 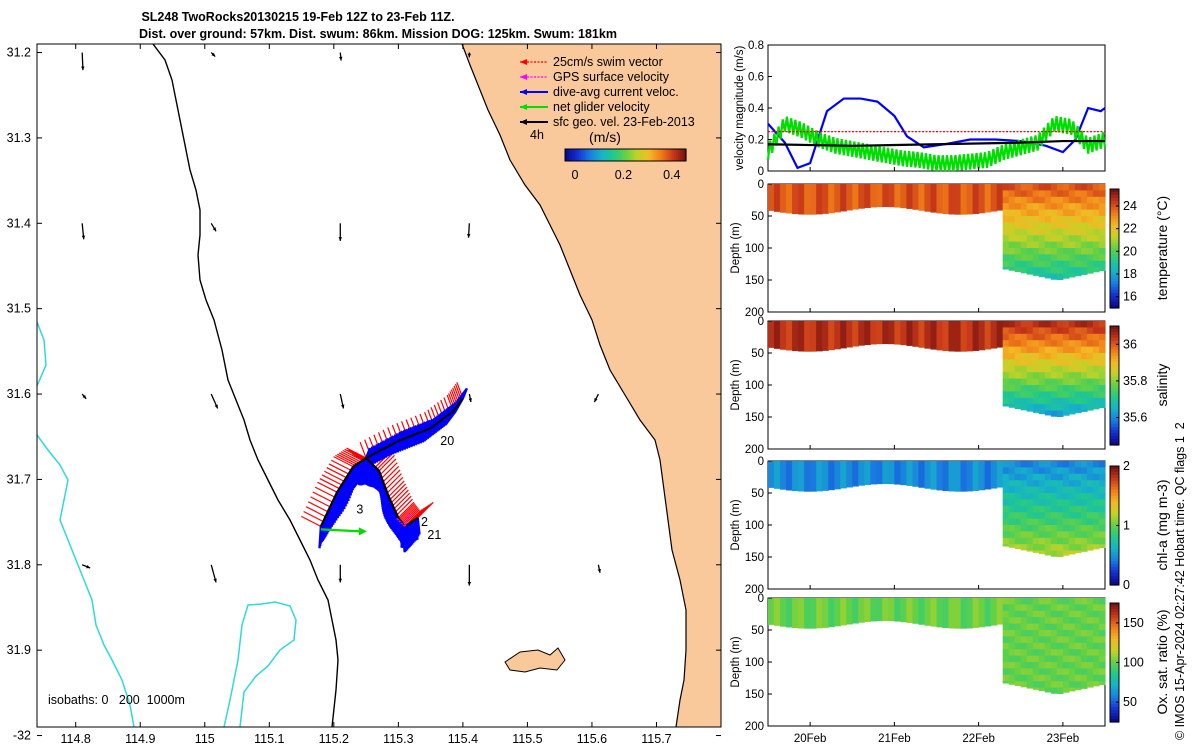 I want to click on map-x-tick-label: 115.3, so click(x=398, y=739).